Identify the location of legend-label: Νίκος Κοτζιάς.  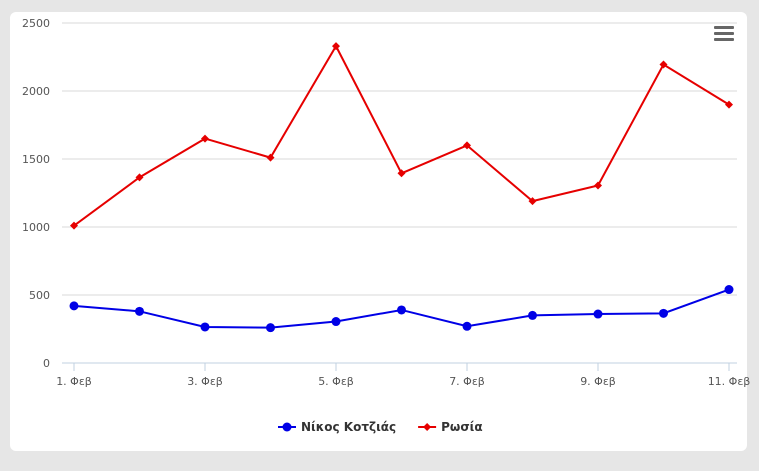
(348, 427).